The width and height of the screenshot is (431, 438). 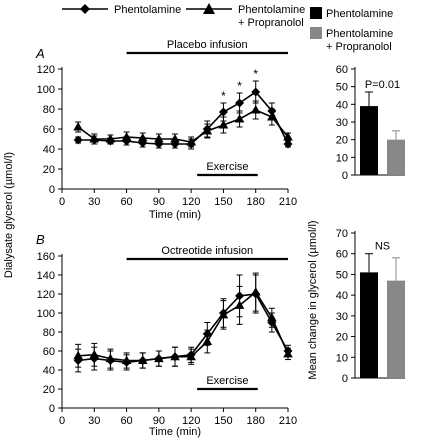 What do you see at coordinates (209, 8) in the screenshot?
I see `legend-triangle-marker` at bounding box center [209, 8].